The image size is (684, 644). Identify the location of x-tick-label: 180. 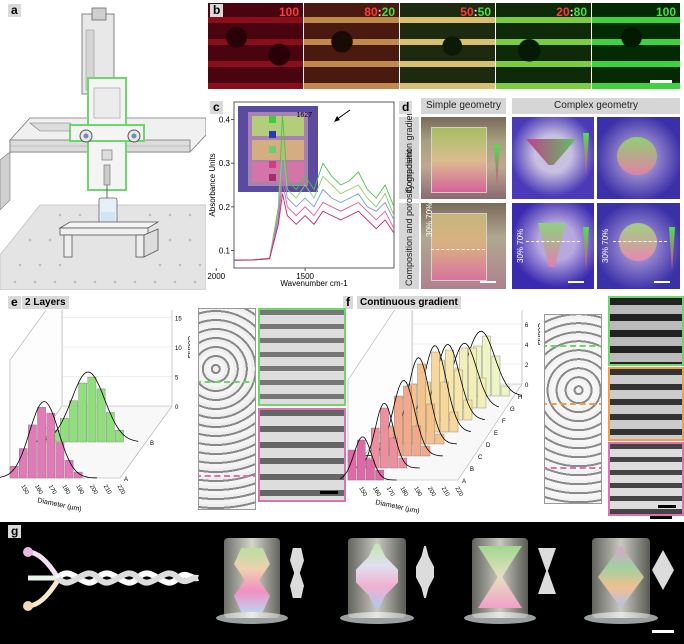
(404, 492).